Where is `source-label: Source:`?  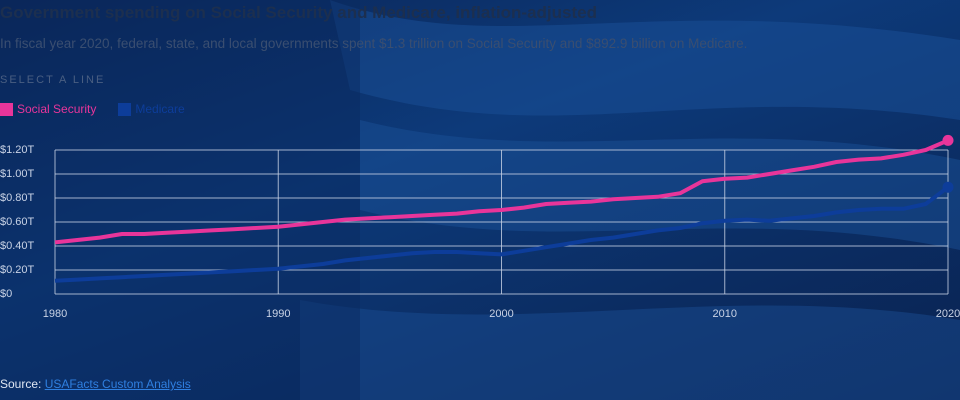
source-label: Source: is located at coordinates (21, 384).